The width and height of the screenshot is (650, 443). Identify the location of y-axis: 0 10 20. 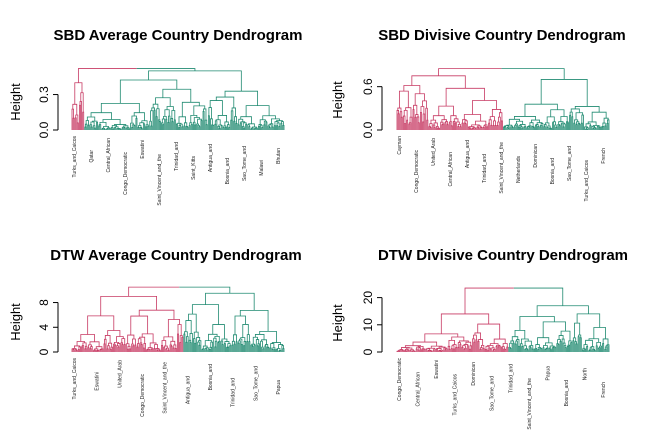
(372, 323).